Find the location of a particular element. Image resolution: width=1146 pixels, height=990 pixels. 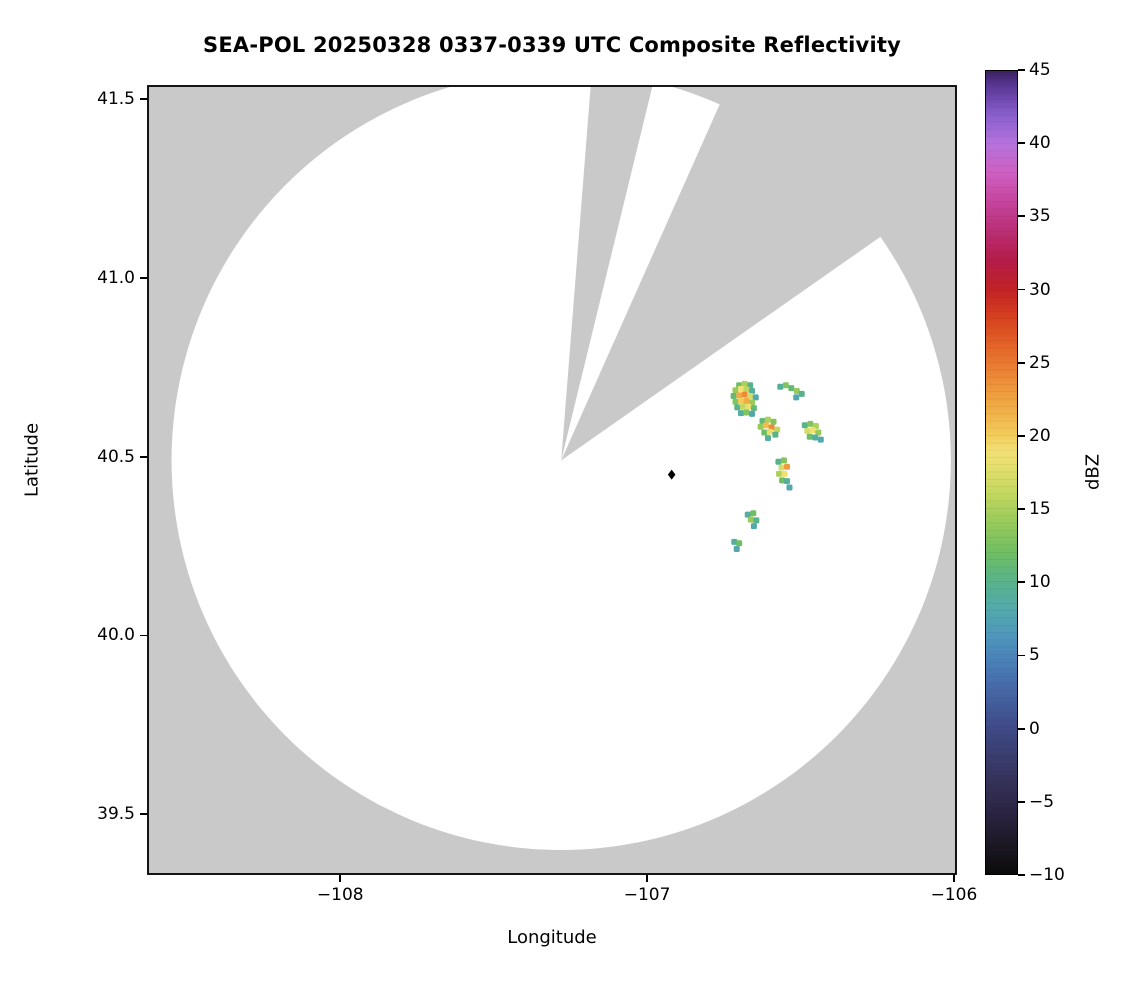

colorbar-tick-label: 0 is located at coordinates (1034, 728).